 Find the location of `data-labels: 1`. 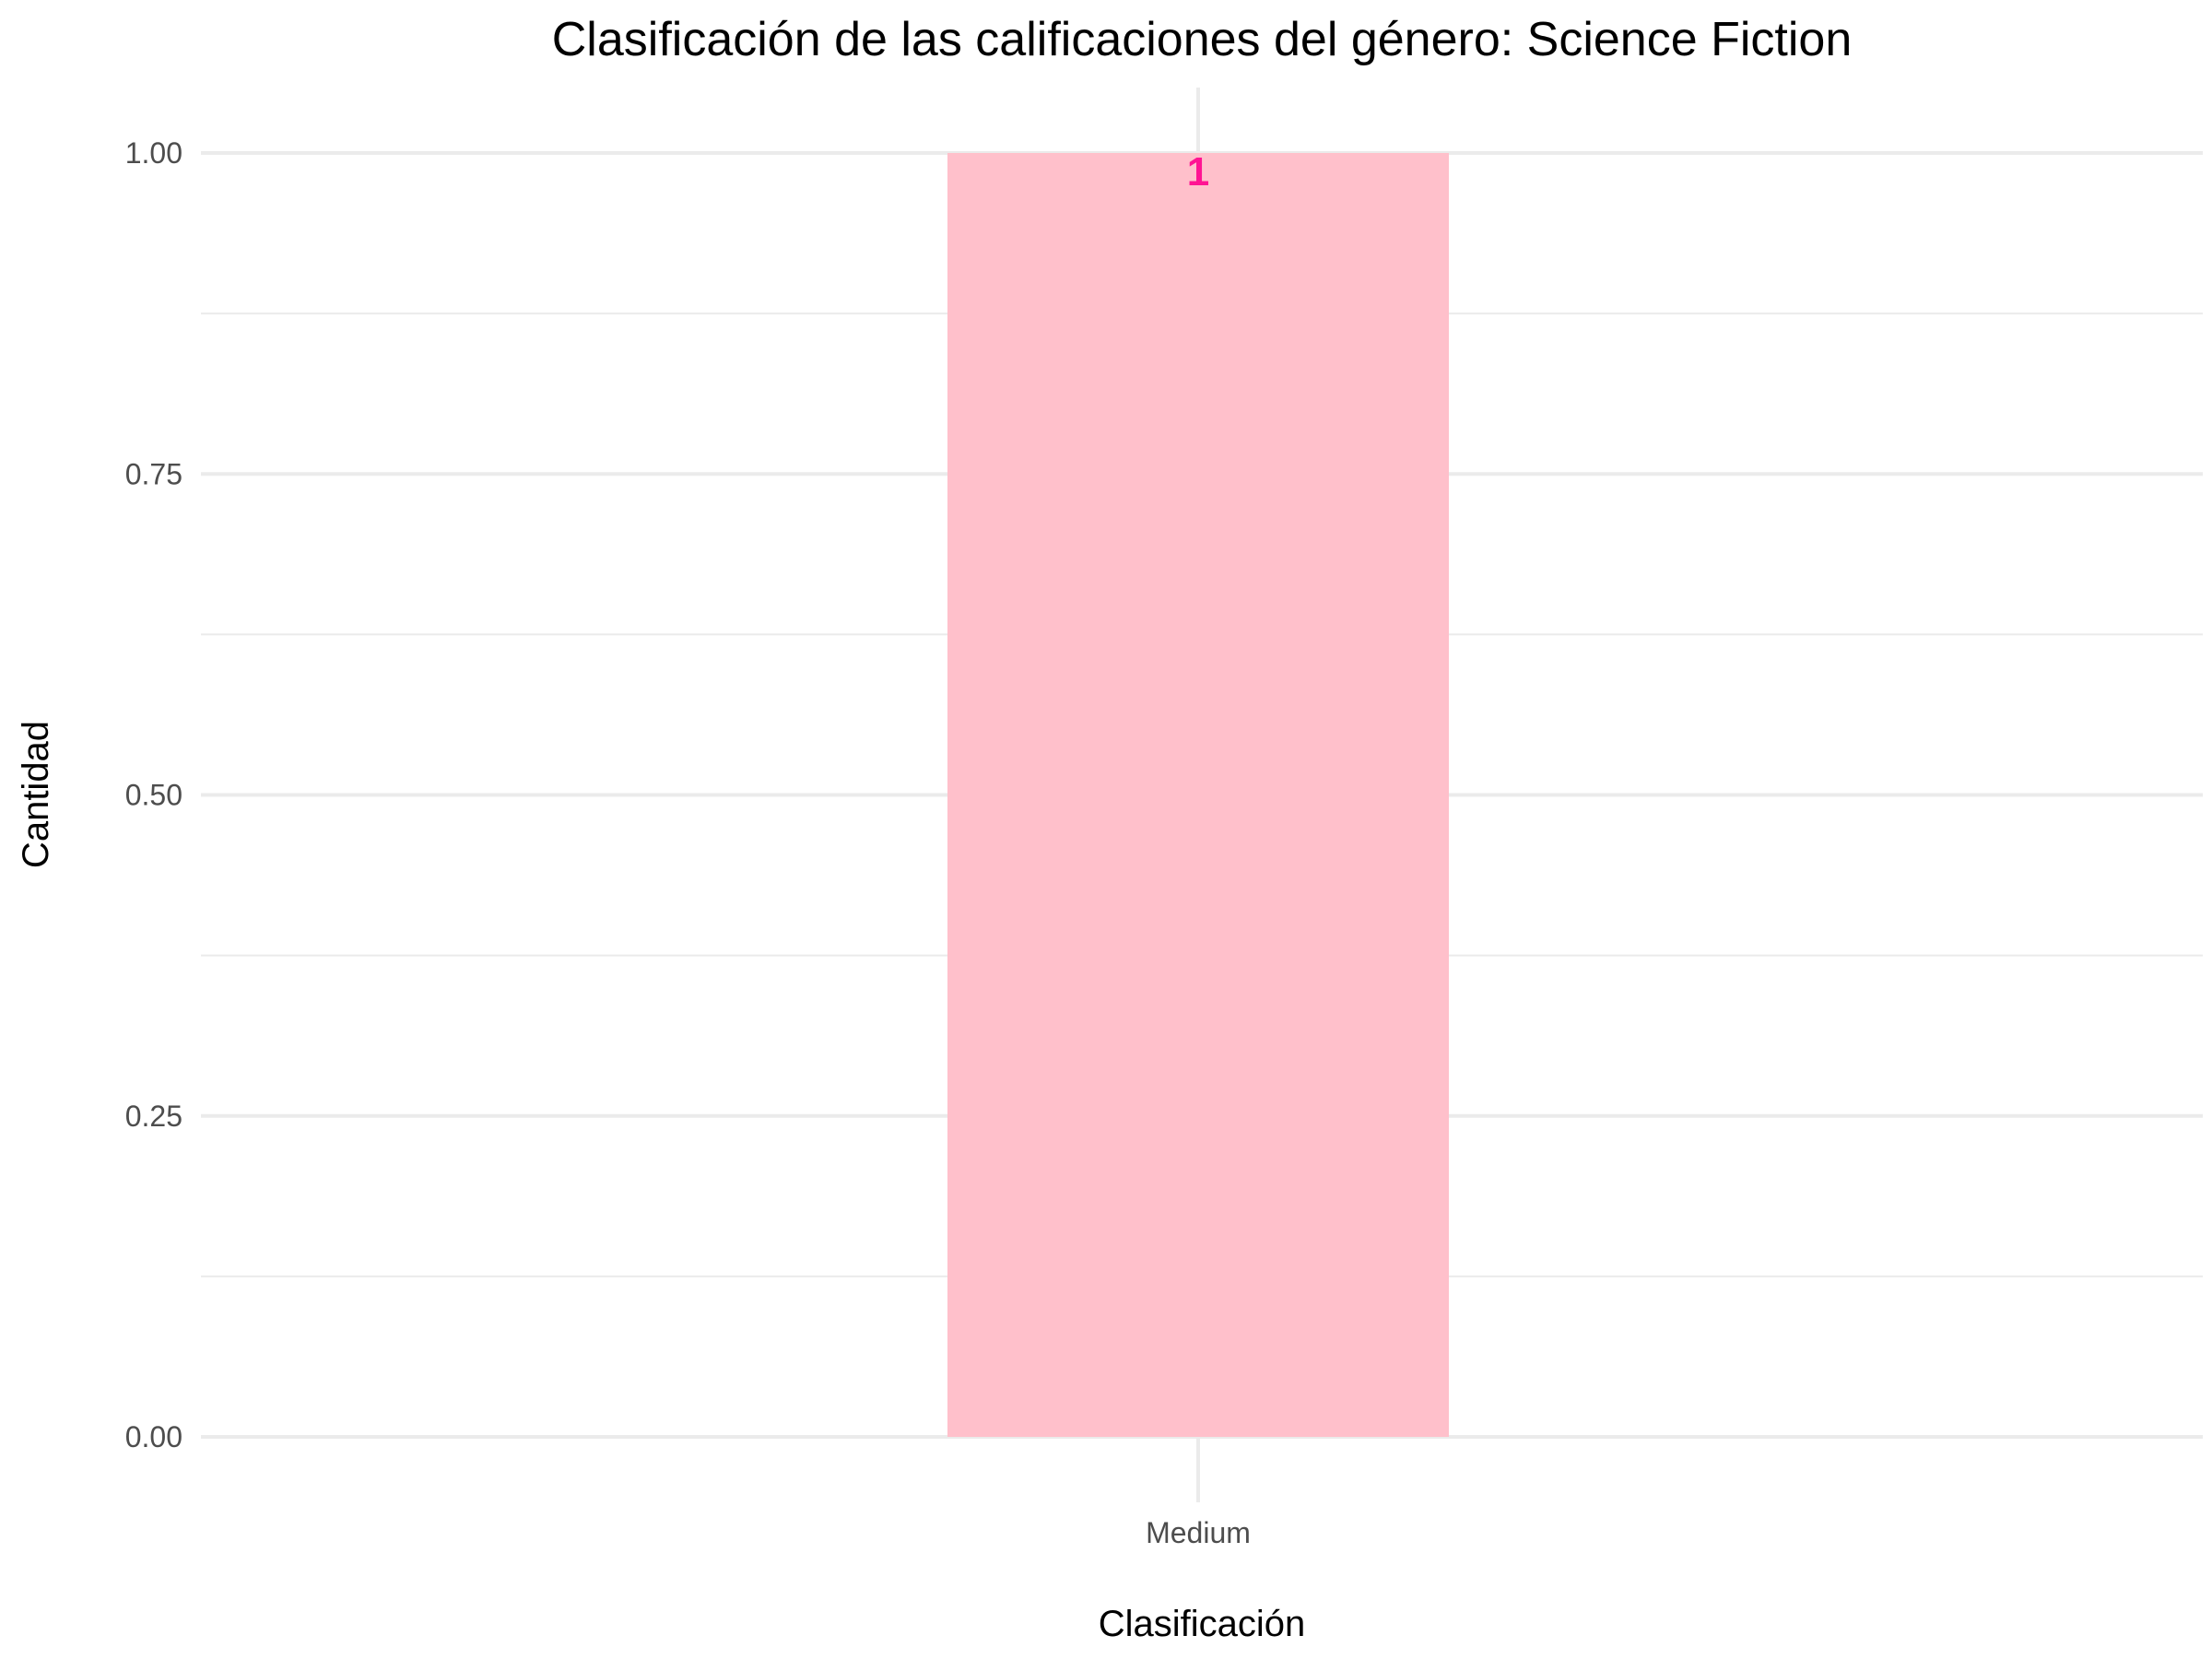

data-labels: 1 is located at coordinates (1198, 171).